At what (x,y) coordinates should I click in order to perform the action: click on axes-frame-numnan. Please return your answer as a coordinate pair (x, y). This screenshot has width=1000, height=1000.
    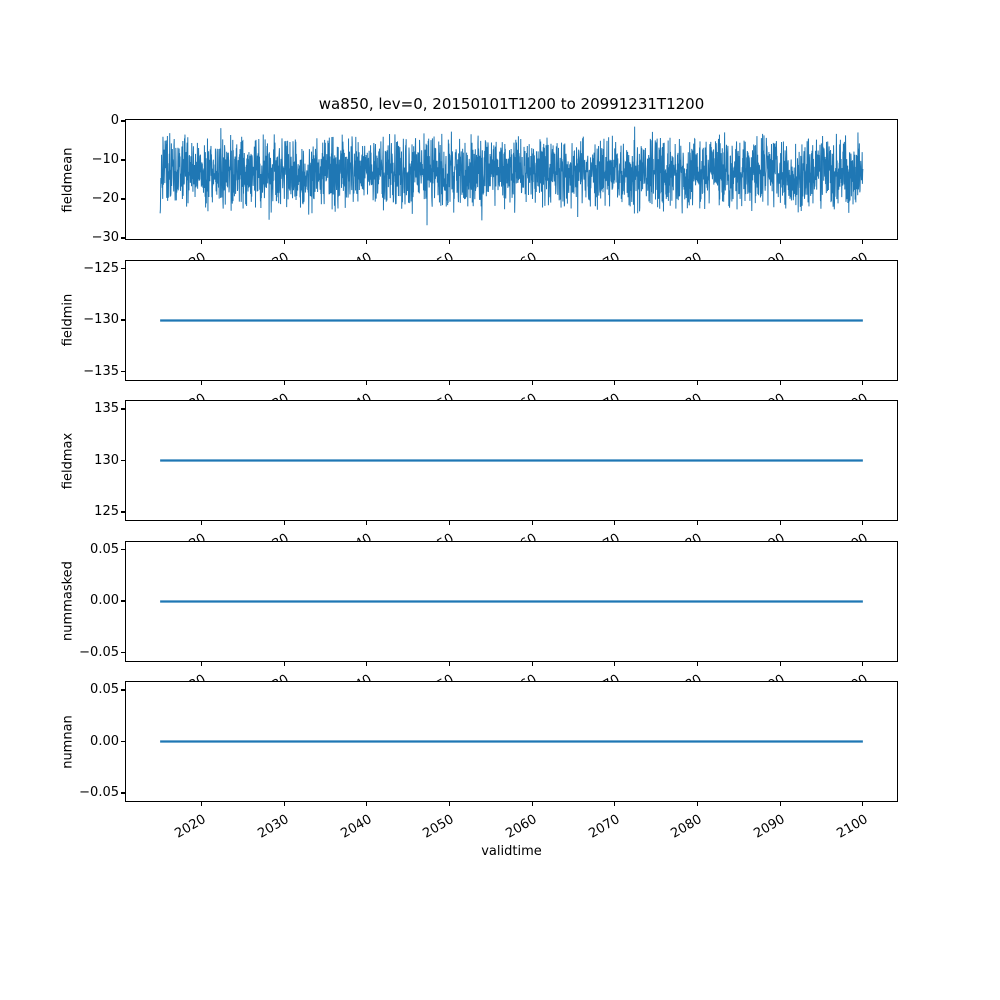
    Looking at the image, I should click on (511, 741).